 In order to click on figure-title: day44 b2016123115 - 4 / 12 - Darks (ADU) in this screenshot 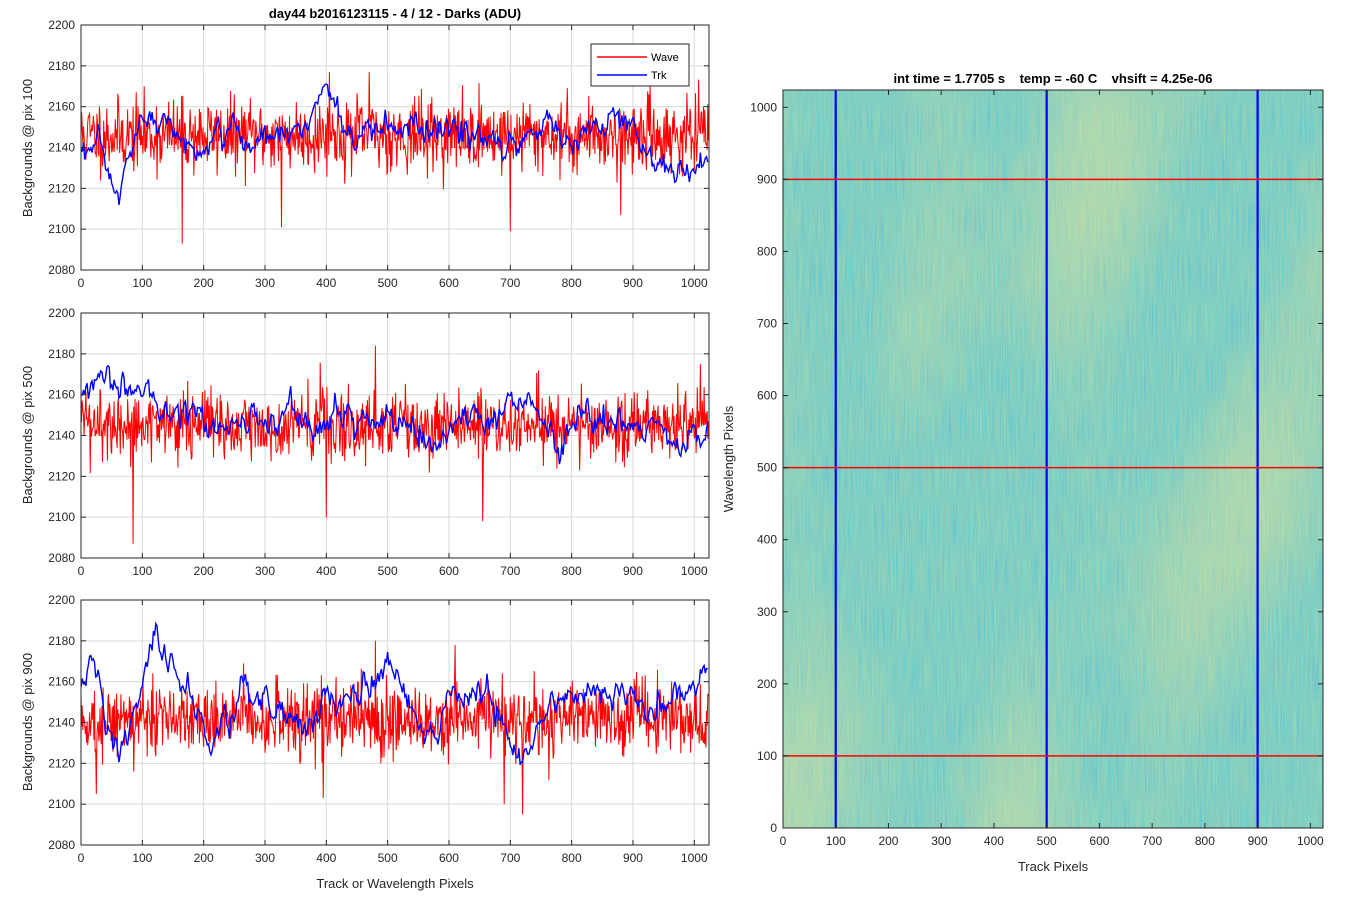, I will do `click(395, 13)`.